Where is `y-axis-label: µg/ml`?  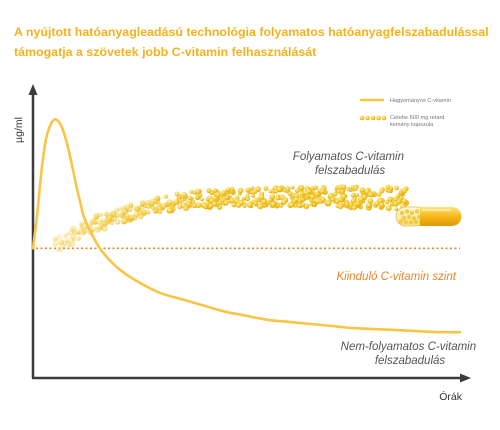
y-axis-label: µg/ml is located at coordinates (19, 130).